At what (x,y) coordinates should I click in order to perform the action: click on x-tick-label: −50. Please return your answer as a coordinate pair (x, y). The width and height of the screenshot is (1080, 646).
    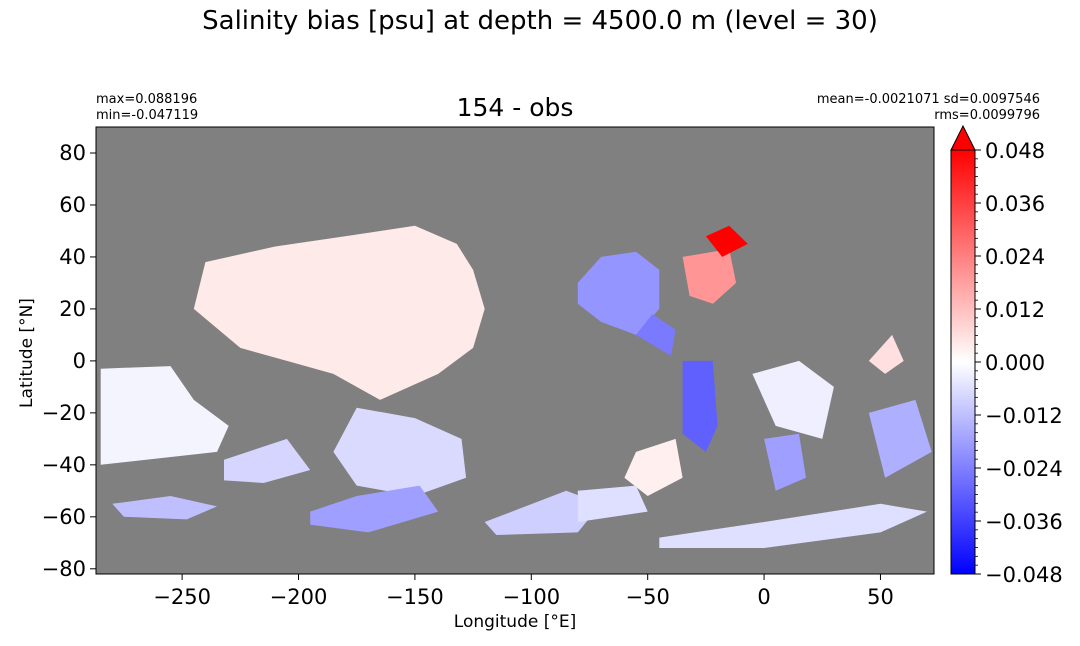
    Looking at the image, I should click on (648, 597).